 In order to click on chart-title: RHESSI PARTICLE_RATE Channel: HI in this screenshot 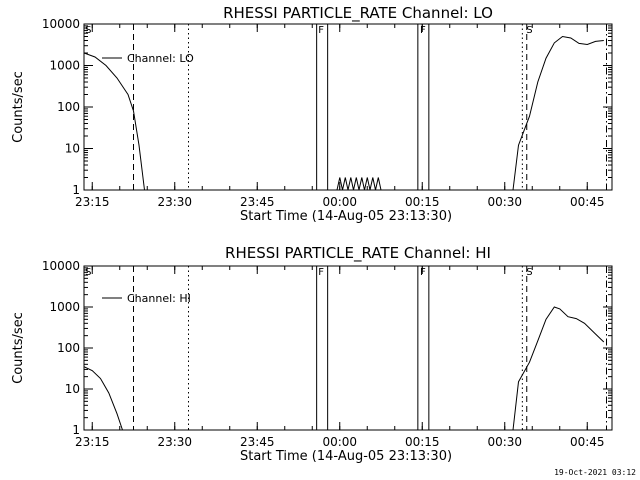, I will do `click(358, 253)`.